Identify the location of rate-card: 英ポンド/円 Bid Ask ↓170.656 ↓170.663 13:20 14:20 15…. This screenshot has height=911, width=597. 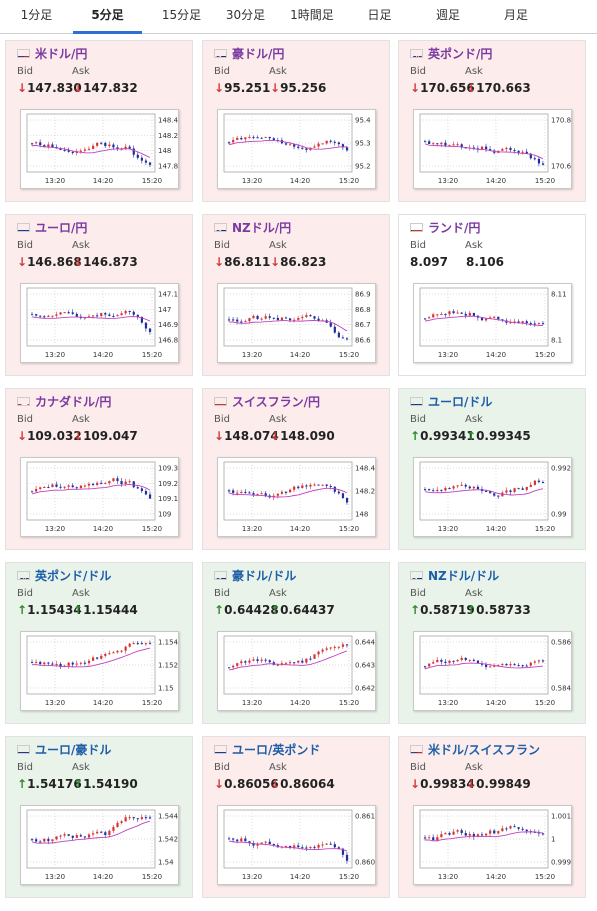
(492, 121).